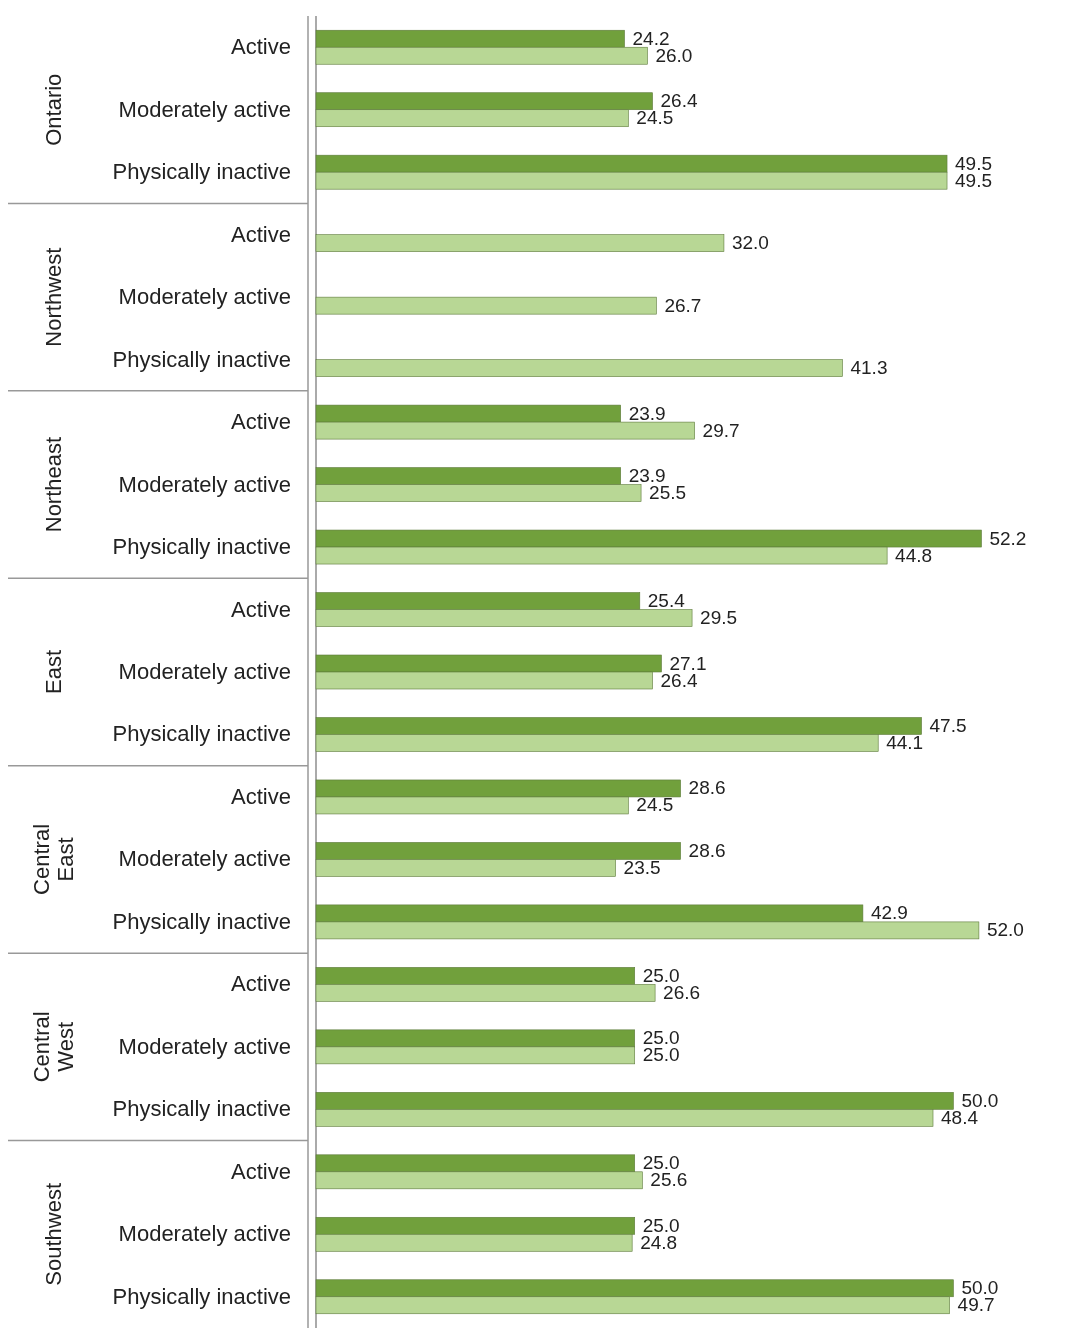 This screenshot has height=1331, width=1069. I want to click on data-label: 24.5, so click(655, 805).